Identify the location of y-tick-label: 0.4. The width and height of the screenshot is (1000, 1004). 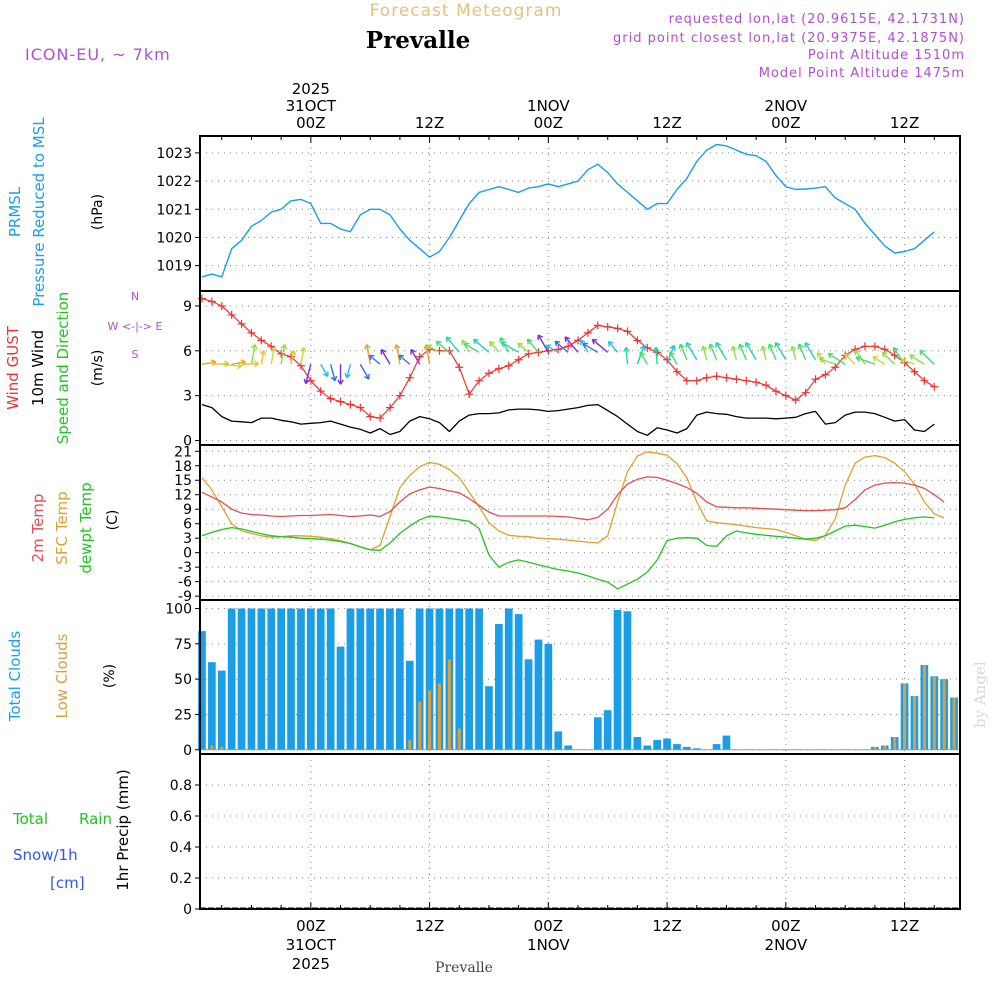
(181, 848).